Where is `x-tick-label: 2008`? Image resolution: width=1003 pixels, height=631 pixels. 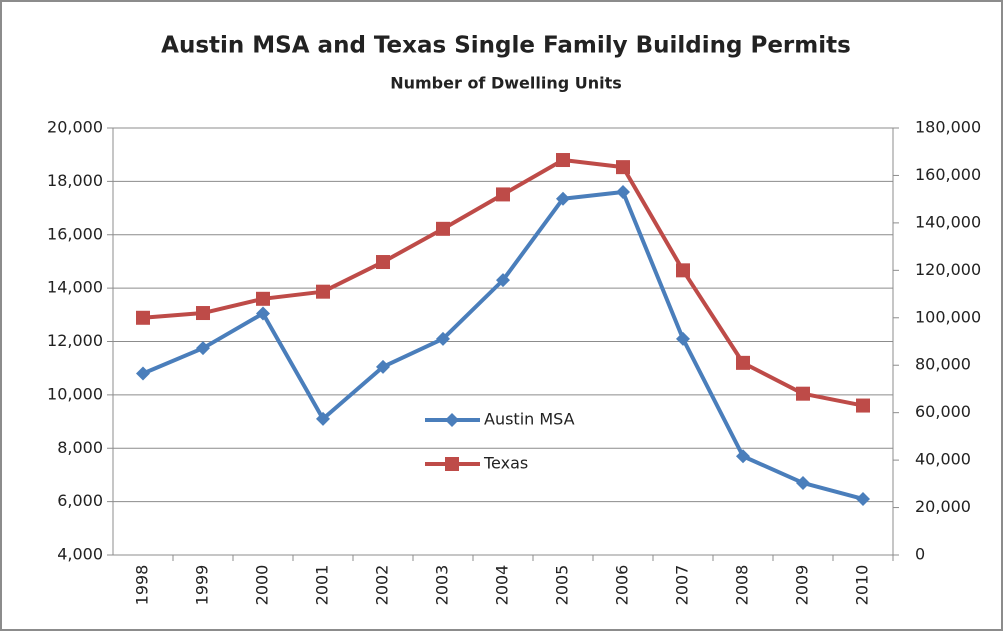
x-tick-label: 2008 is located at coordinates (742, 585).